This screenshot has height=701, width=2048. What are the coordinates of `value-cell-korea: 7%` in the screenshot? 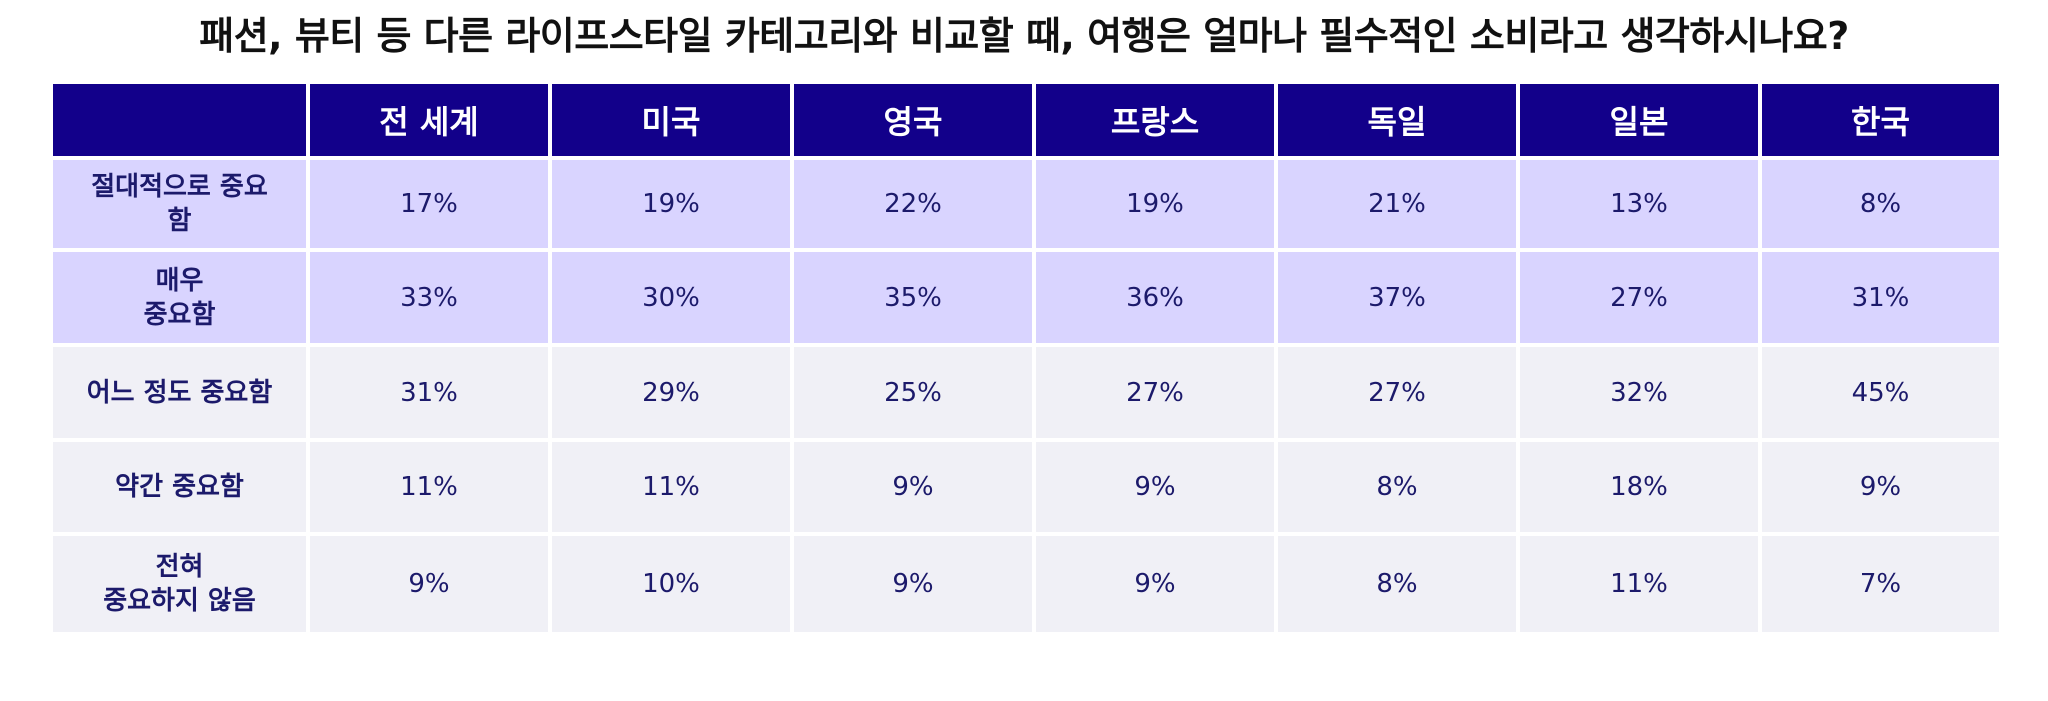 It's located at (1880, 584).